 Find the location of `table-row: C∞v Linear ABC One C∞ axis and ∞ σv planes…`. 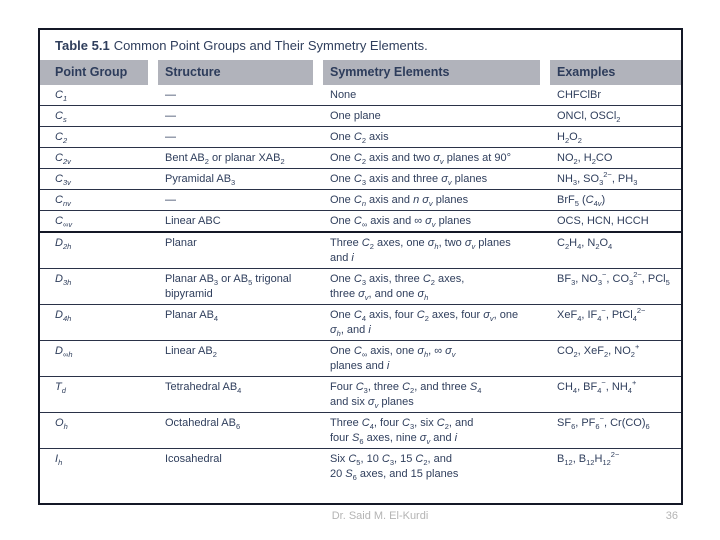

table-row: C∞v Linear ABC One C∞ axis and ∞ σv planes… is located at coordinates (360, 222).